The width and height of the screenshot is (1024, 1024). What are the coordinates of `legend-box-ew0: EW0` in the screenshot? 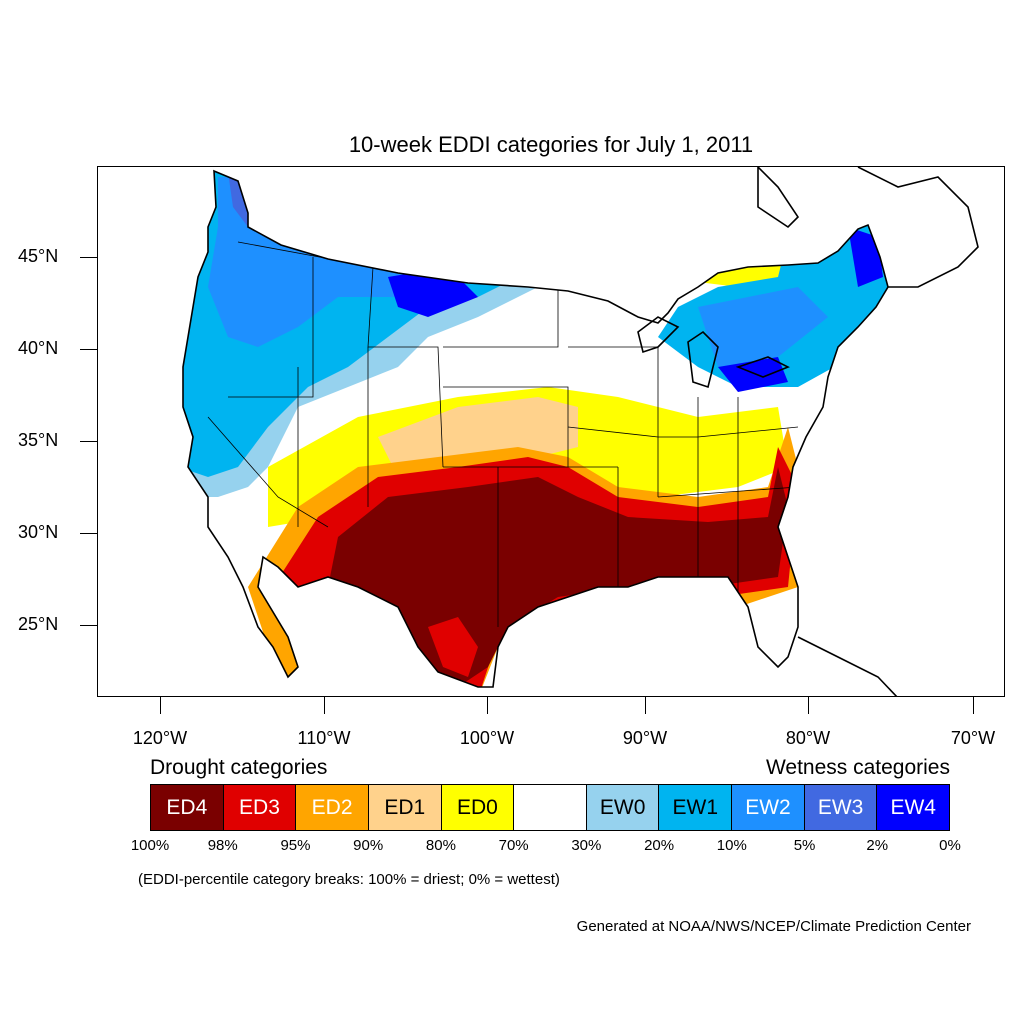 It's located at (623, 807).